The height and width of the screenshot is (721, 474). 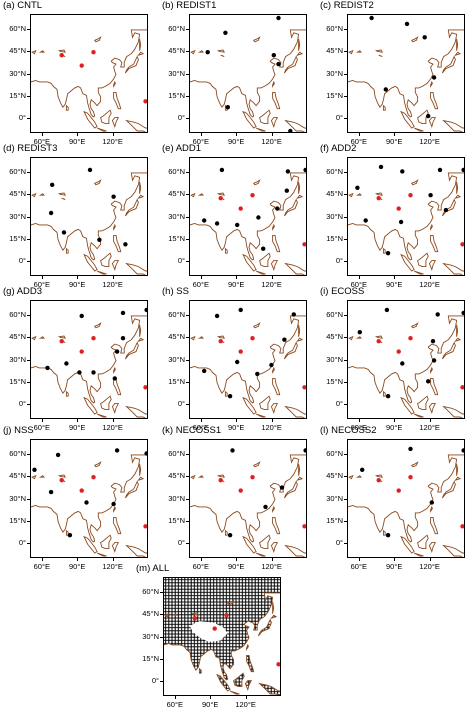 What do you see at coordinates (174, 704) in the screenshot?
I see `lon-tick-label: 60°E` at bounding box center [174, 704].